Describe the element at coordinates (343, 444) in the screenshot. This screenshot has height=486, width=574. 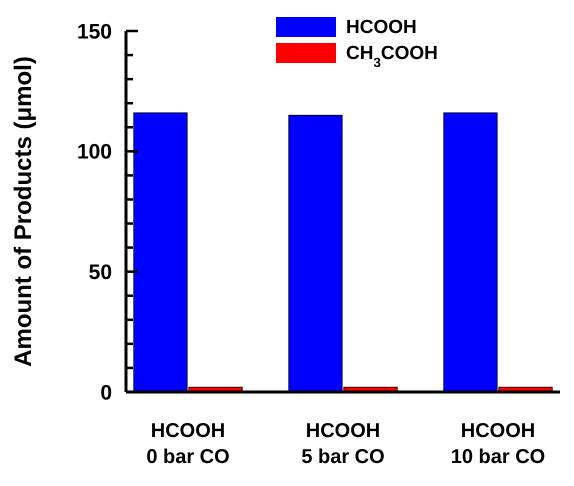
I see `x-tick-label: HCOOH 5 bar CO` at that location.